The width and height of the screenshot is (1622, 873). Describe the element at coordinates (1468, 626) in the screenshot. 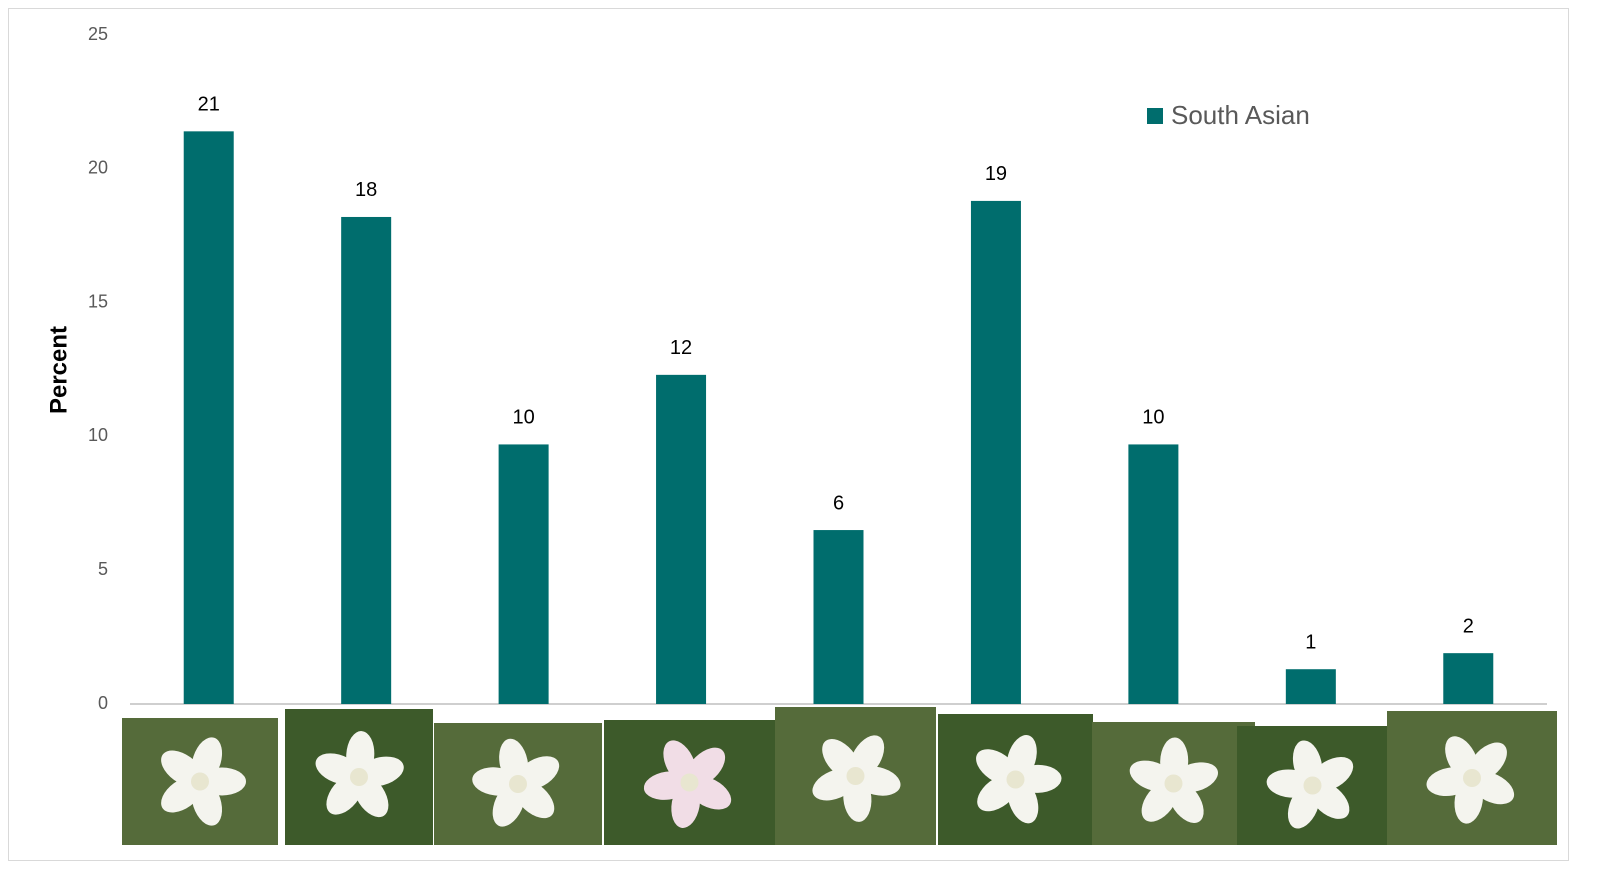

I see `data-label: 2` at that location.